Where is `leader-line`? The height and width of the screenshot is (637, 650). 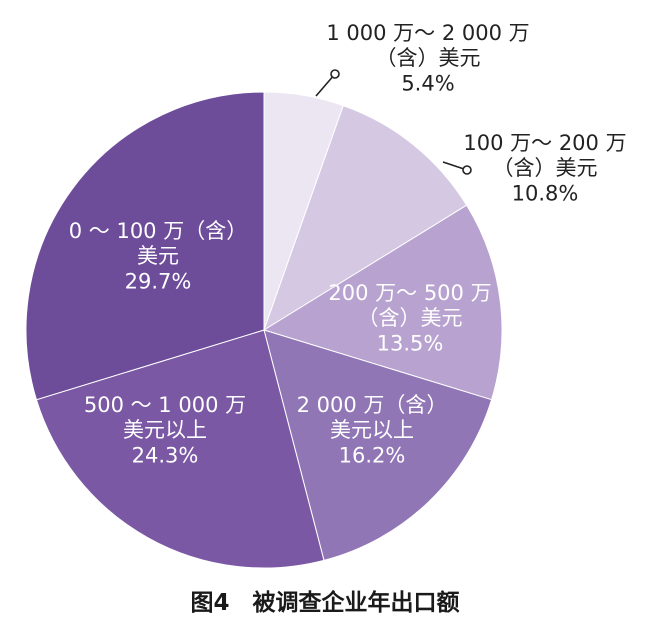
leader-line is located at coordinates (325, 85).